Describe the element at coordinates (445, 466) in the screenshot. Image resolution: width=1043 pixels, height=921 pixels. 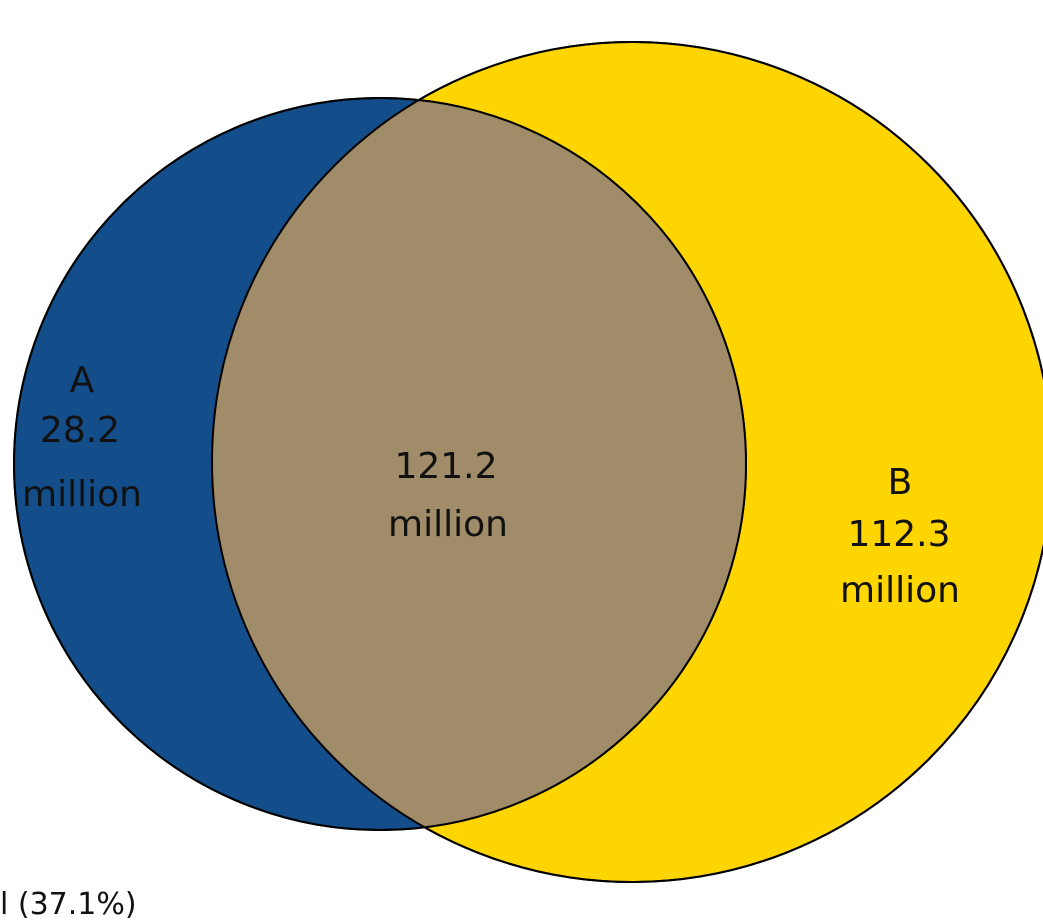
I see `overlap-value: 121.2` at that location.